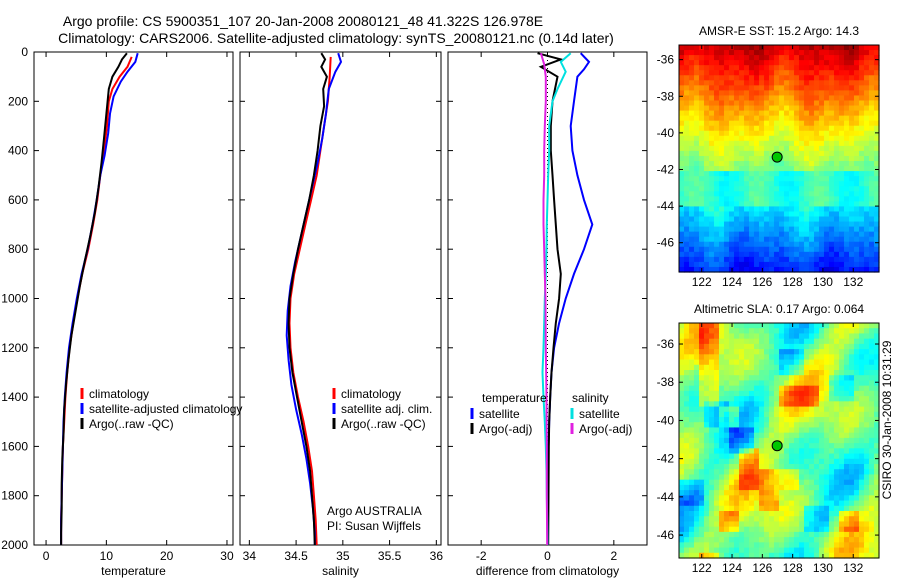 The width and height of the screenshot is (900, 585). I want to click on annotation-text: PI: Susan Wijffels, so click(374, 526).